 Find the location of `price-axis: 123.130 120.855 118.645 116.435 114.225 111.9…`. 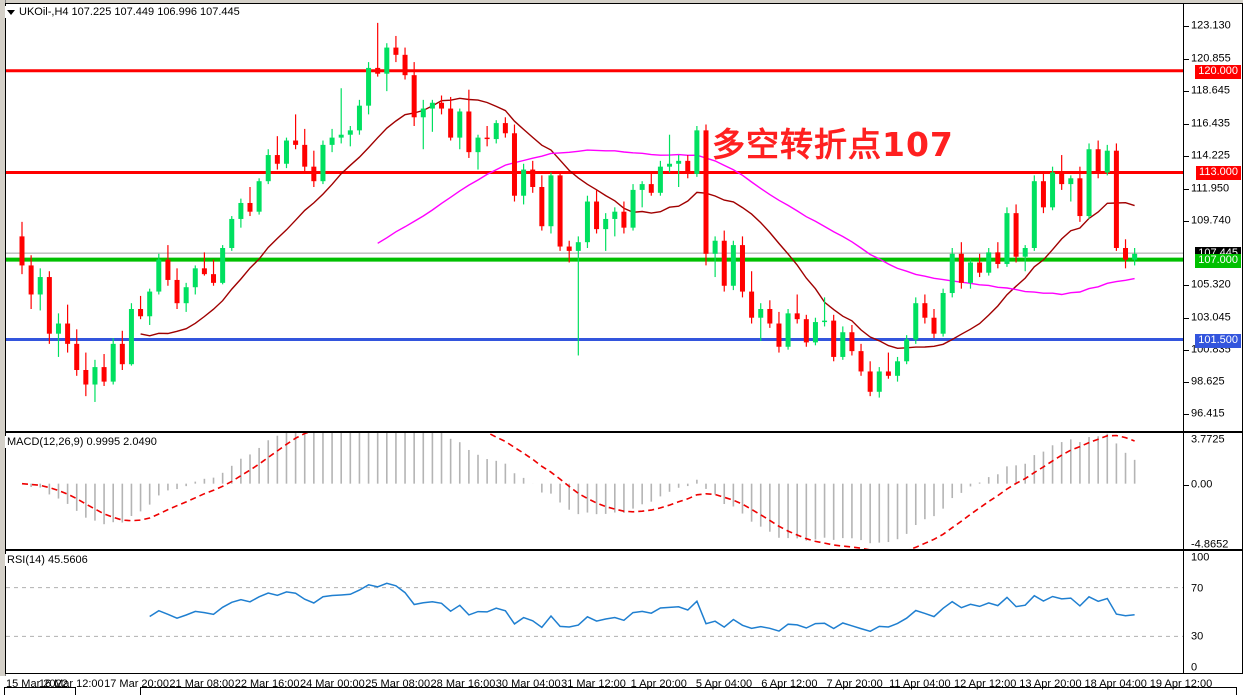

price-axis: 123.130 120.855 118.645 116.435 114.225 111.9… is located at coordinates (1212, 217).